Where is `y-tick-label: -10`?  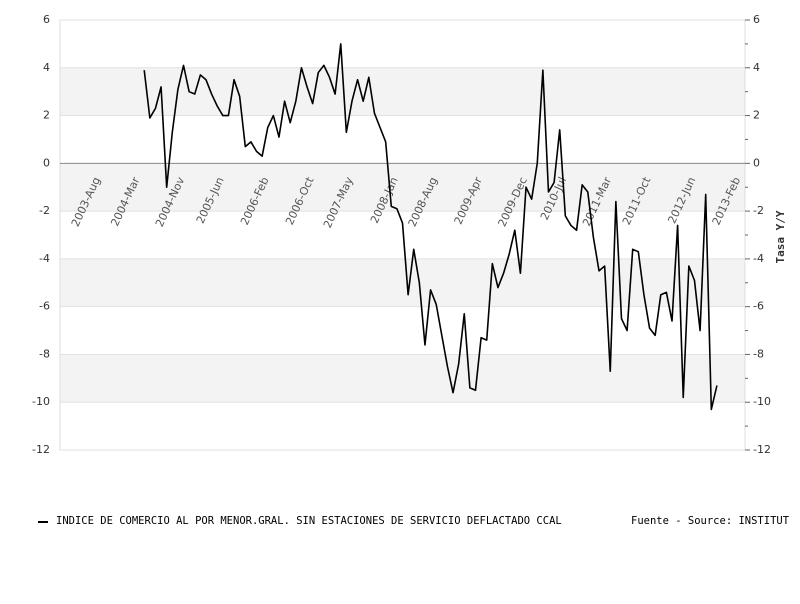 y-tick-label: -10 is located at coordinates (41, 401).